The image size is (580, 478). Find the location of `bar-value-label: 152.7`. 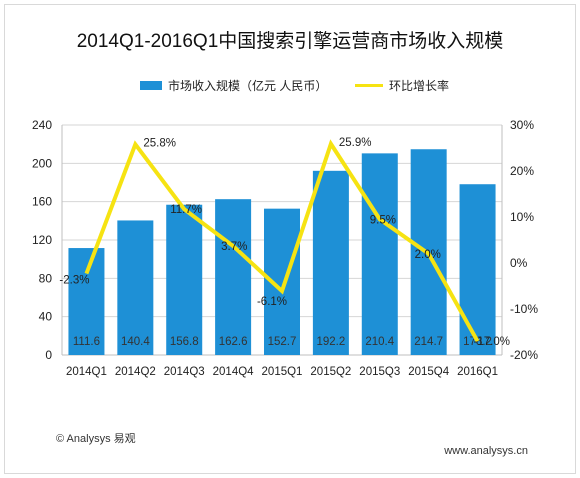

bar-value-label: 152.7 is located at coordinates (282, 342).